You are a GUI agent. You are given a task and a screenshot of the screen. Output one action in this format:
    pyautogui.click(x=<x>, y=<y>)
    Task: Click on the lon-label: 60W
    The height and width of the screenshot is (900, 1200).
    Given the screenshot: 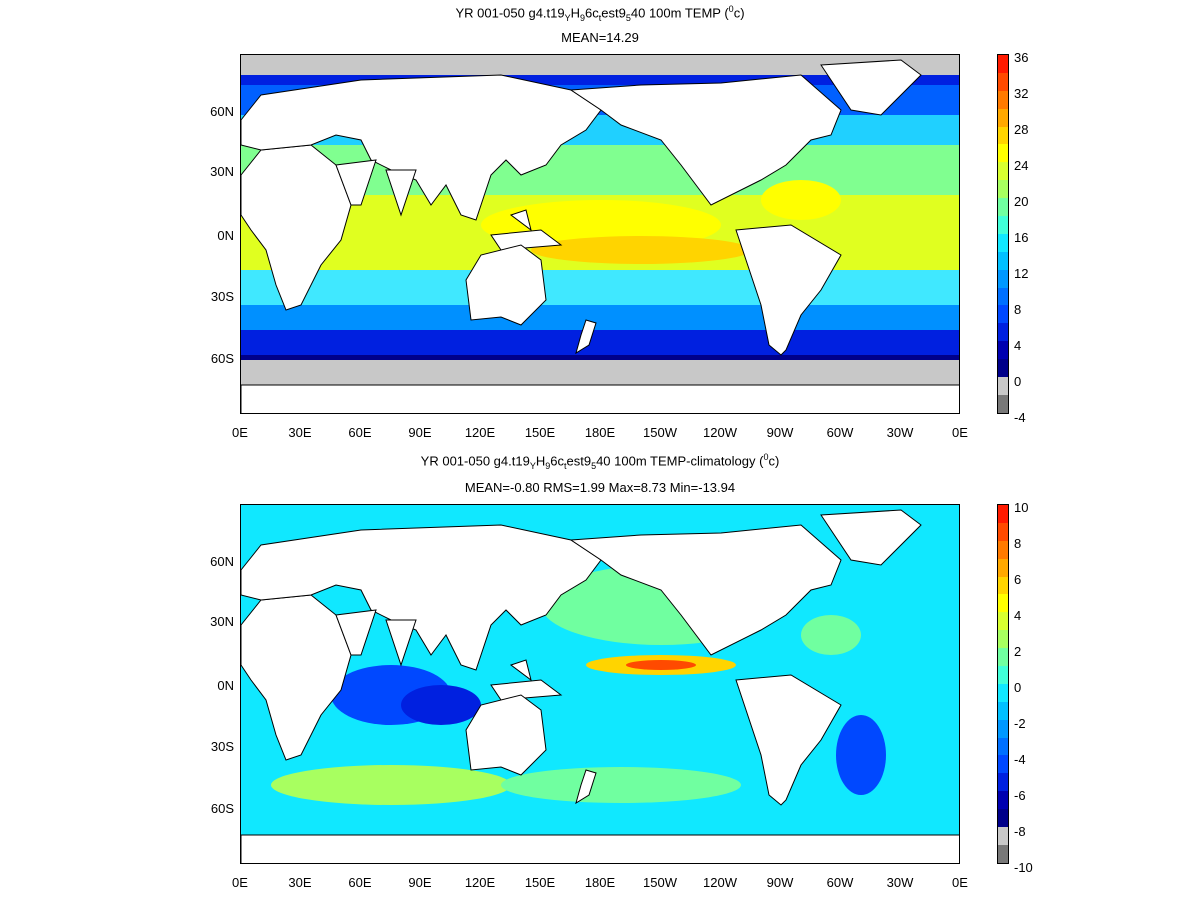 What is the action you would take?
    pyautogui.click(x=840, y=882)
    